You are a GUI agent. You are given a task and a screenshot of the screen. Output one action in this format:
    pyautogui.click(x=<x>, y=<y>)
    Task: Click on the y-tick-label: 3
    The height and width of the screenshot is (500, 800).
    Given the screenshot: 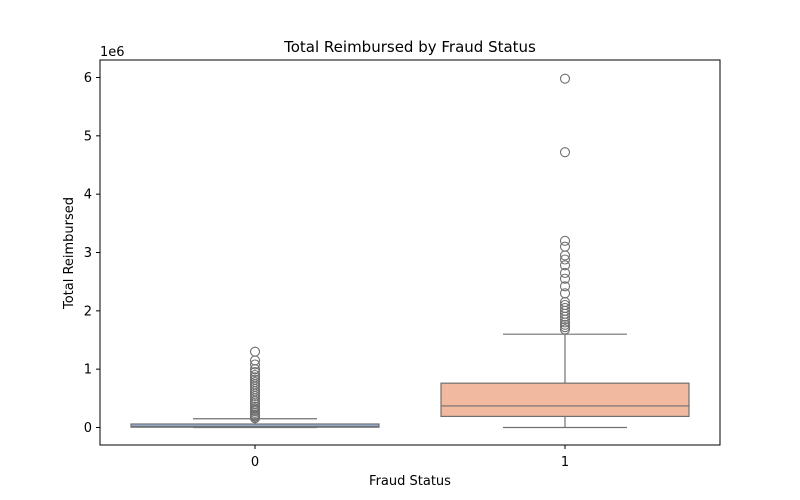 What is the action you would take?
    pyautogui.click(x=88, y=253)
    